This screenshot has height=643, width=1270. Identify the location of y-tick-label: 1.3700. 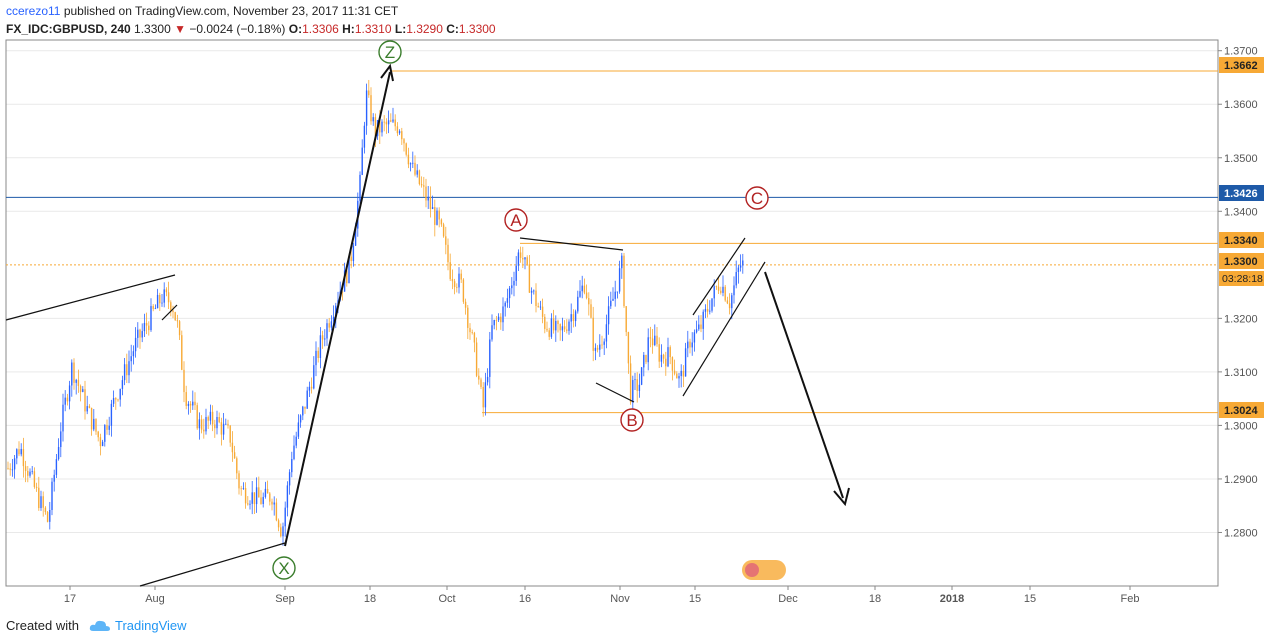
(1241, 52).